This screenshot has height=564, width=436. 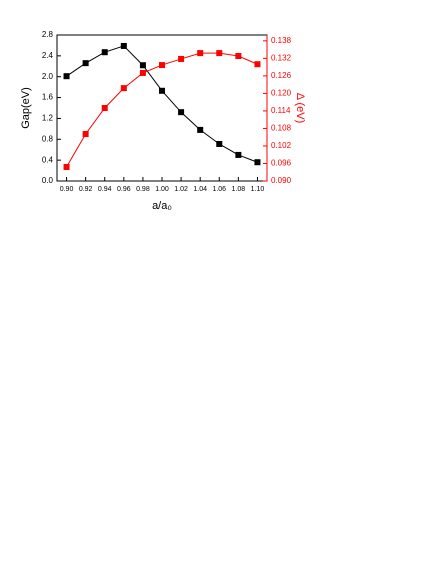 What do you see at coordinates (281, 57) in the screenshot?
I see `y2-tick-label: 0.132` at bounding box center [281, 57].